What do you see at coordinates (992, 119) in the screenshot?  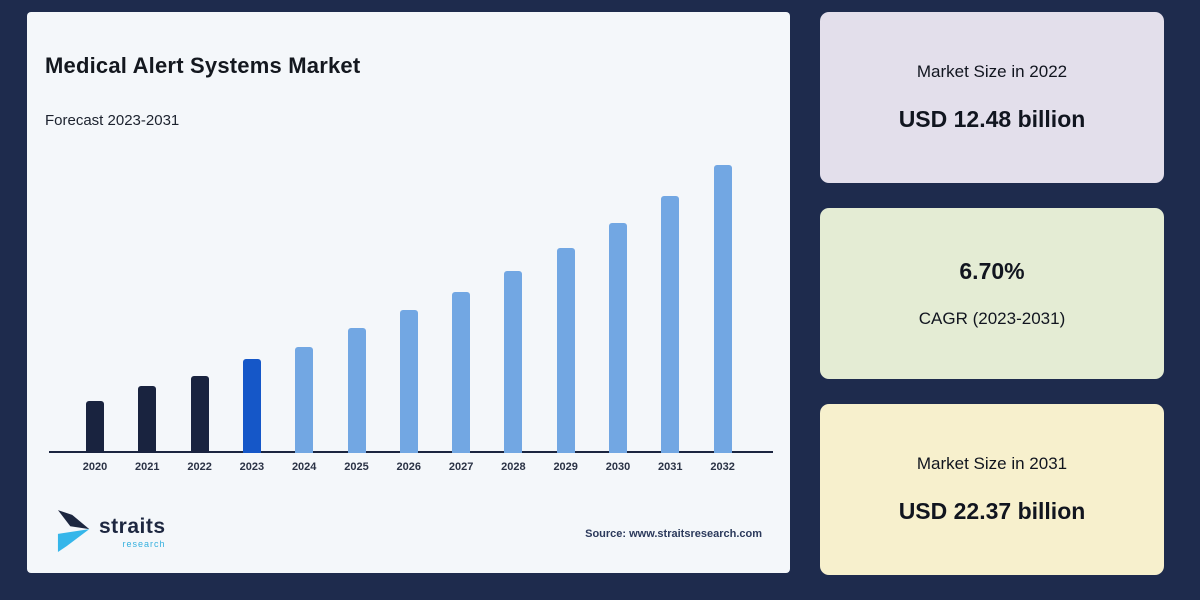 I see `stat-value: USD 12.48 billion` at bounding box center [992, 119].